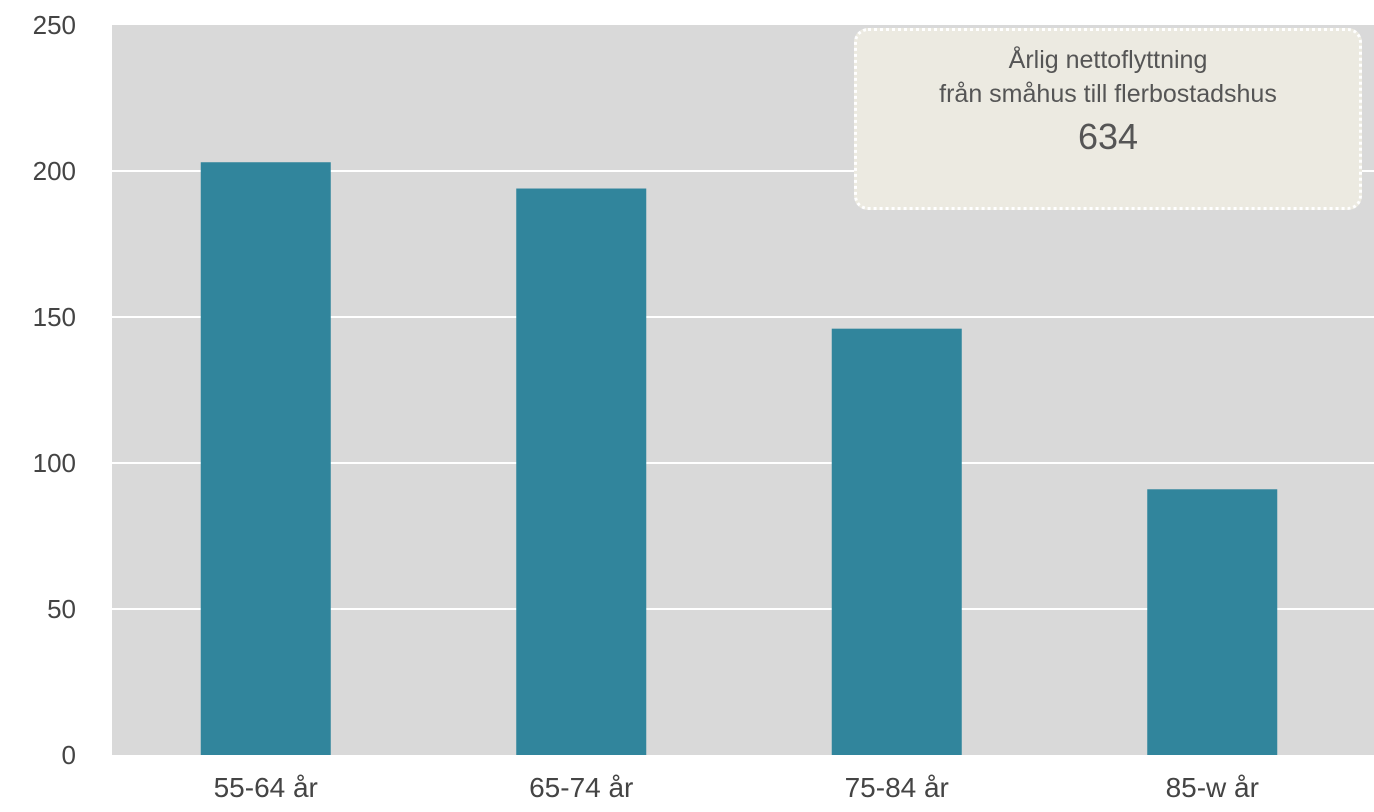  I want to click on y-tick-label: 200, so click(54, 171).